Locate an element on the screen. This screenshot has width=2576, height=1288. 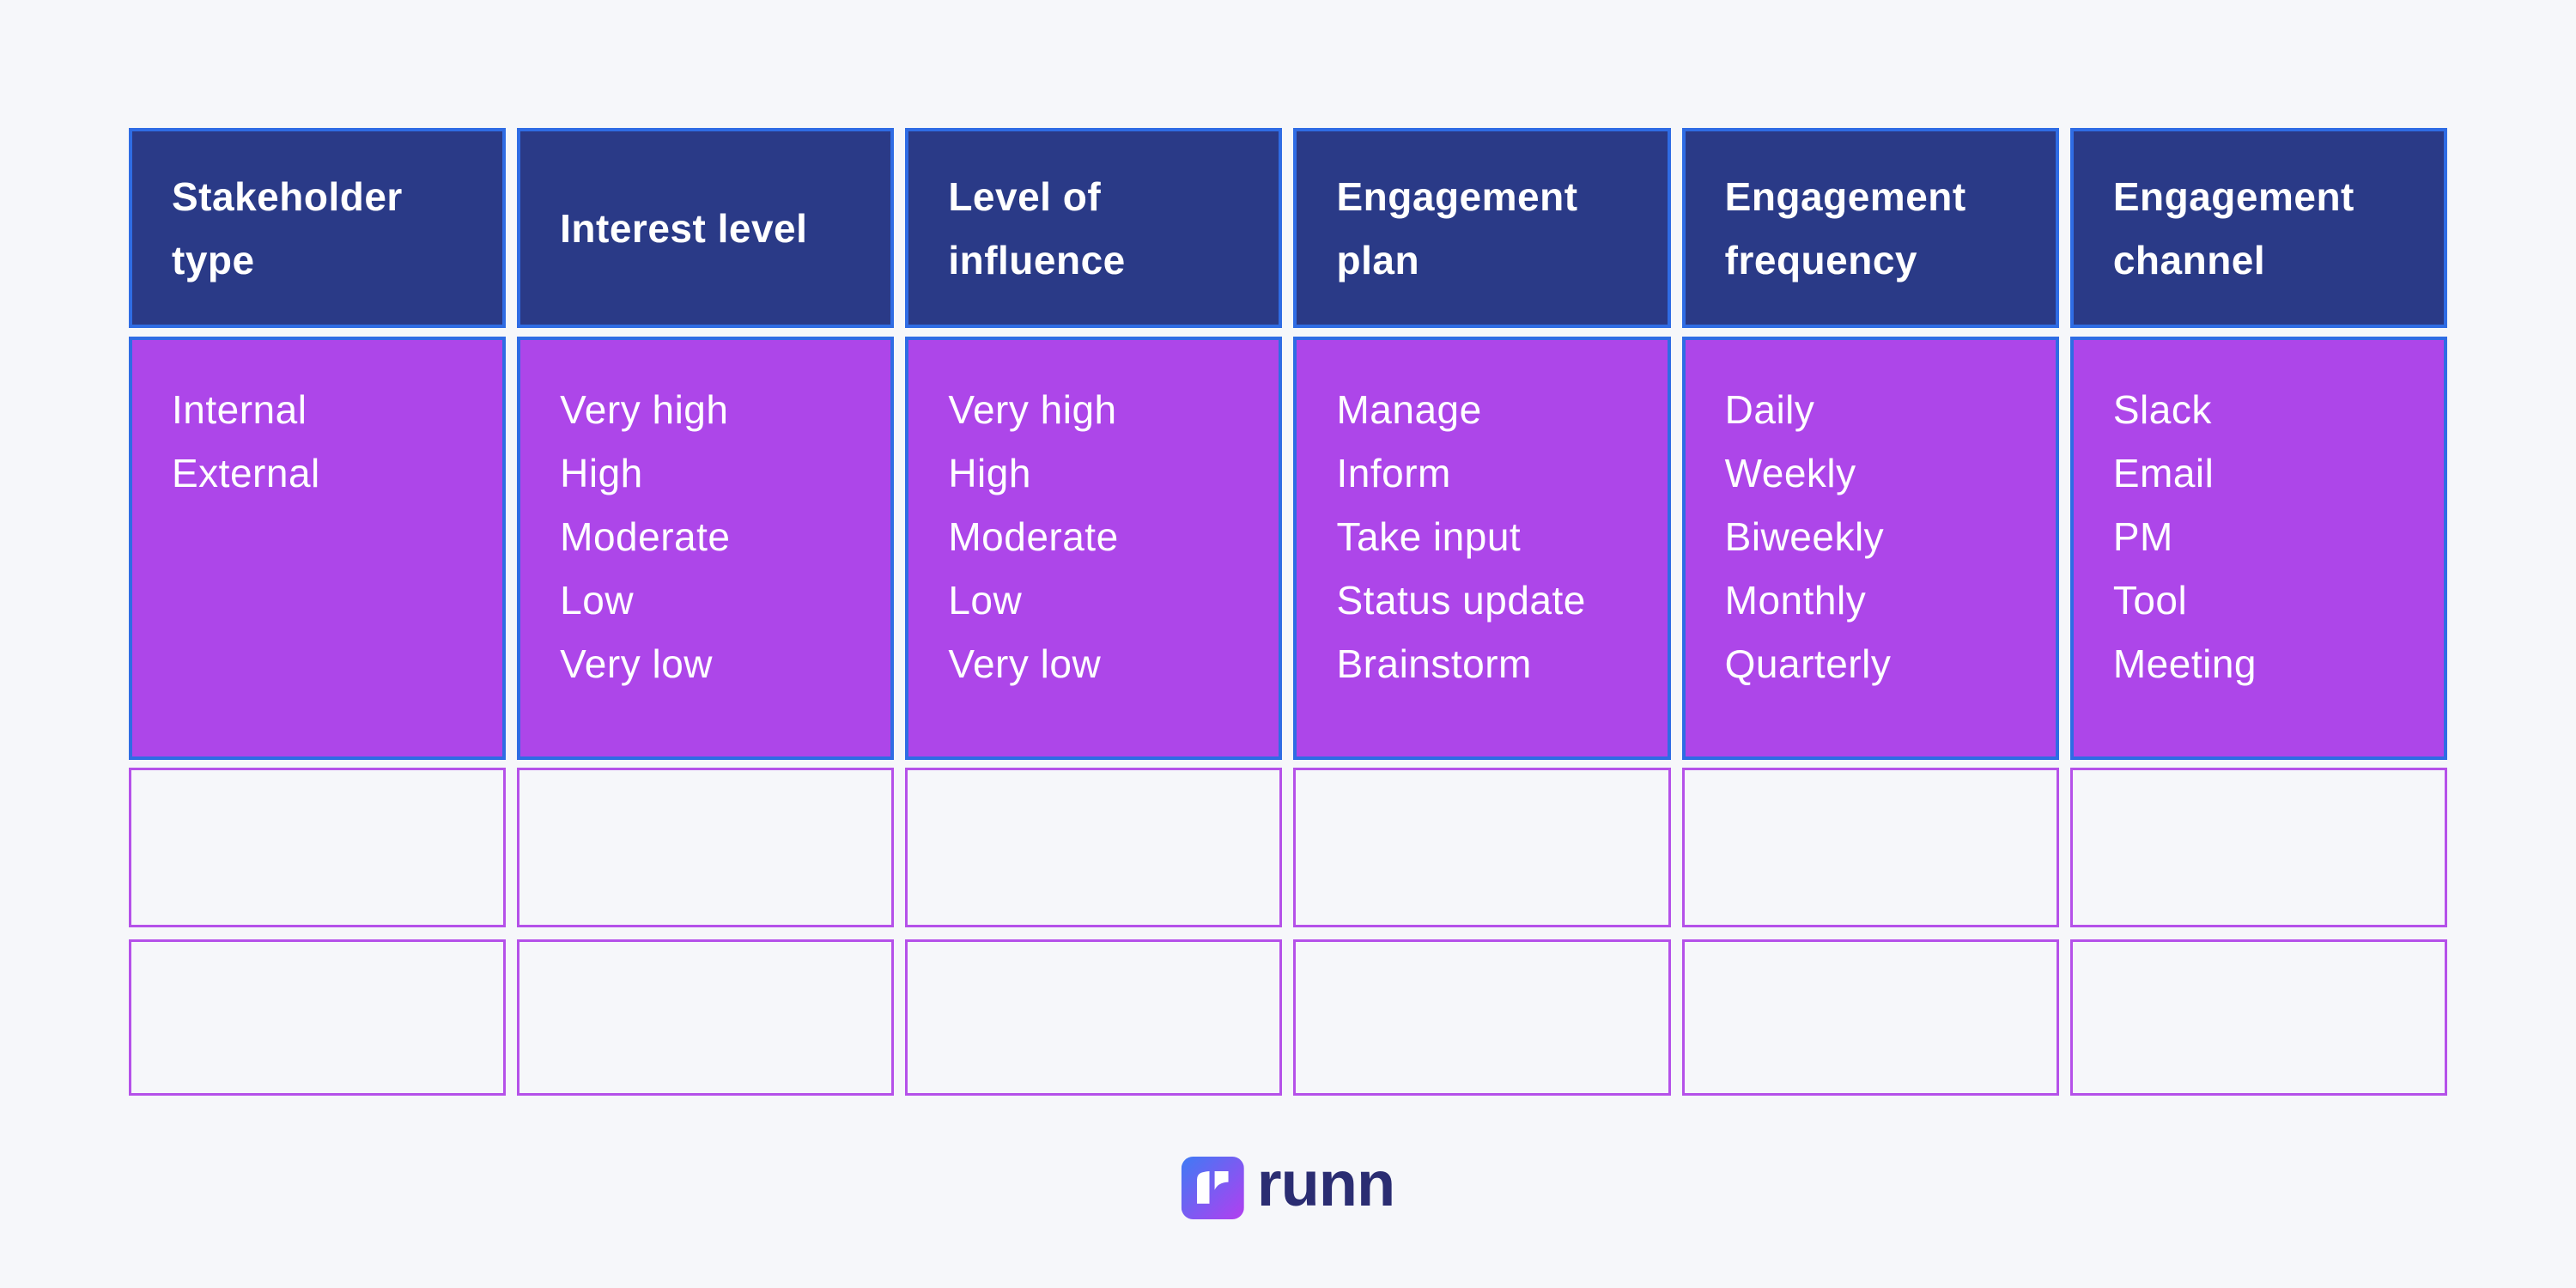
options-cell-interest-level: Very high High Moderate Low Very low is located at coordinates (706, 548).